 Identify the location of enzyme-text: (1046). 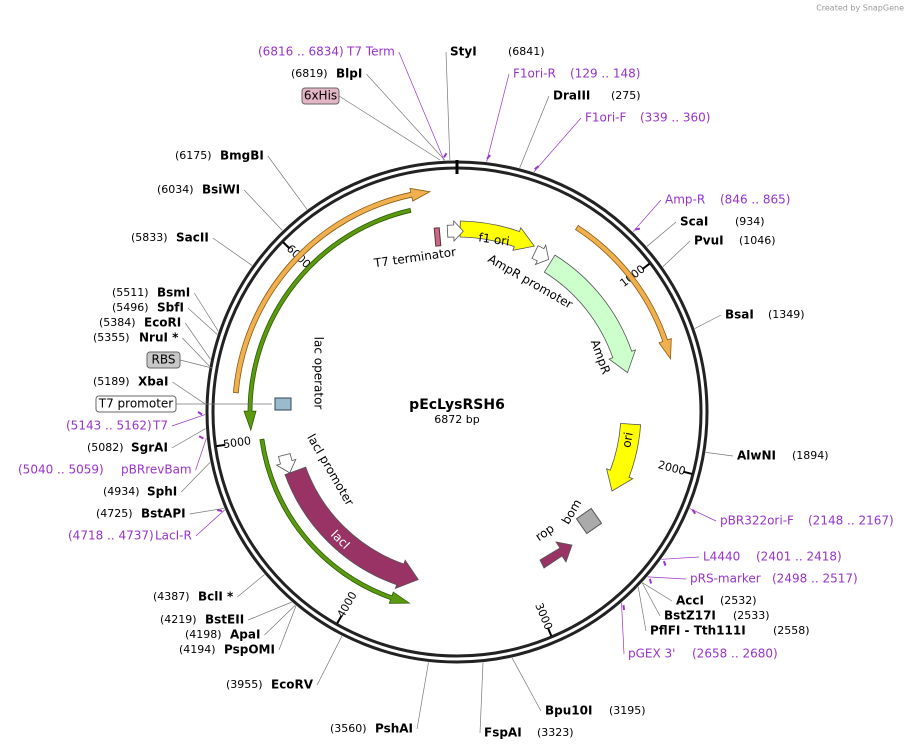
(757, 240).